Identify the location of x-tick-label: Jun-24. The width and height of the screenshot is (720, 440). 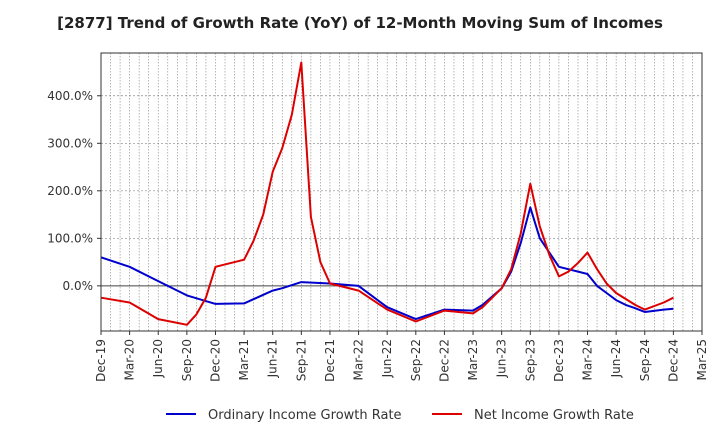
(616, 358).